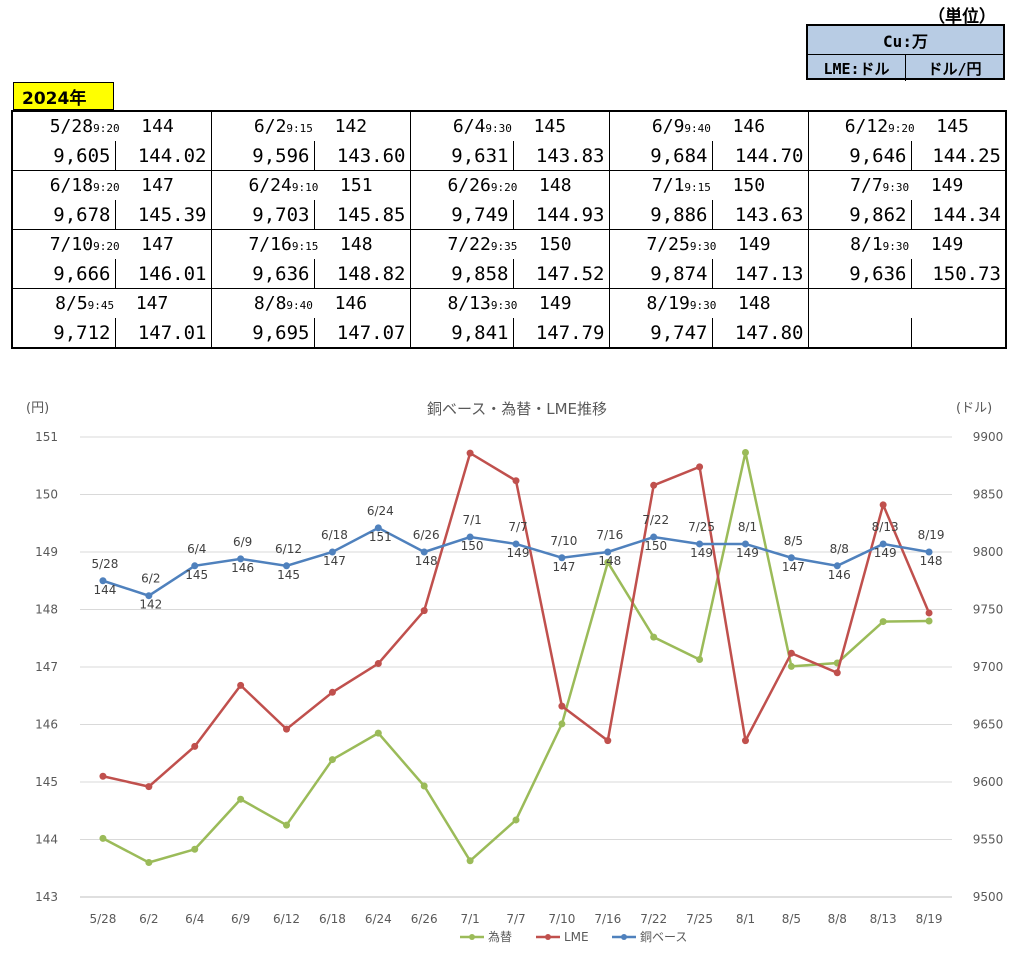 The width and height of the screenshot is (1036, 974). Describe the element at coordinates (63, 215) in the screenshot. I see `cell-lme: 9,678` at that location.